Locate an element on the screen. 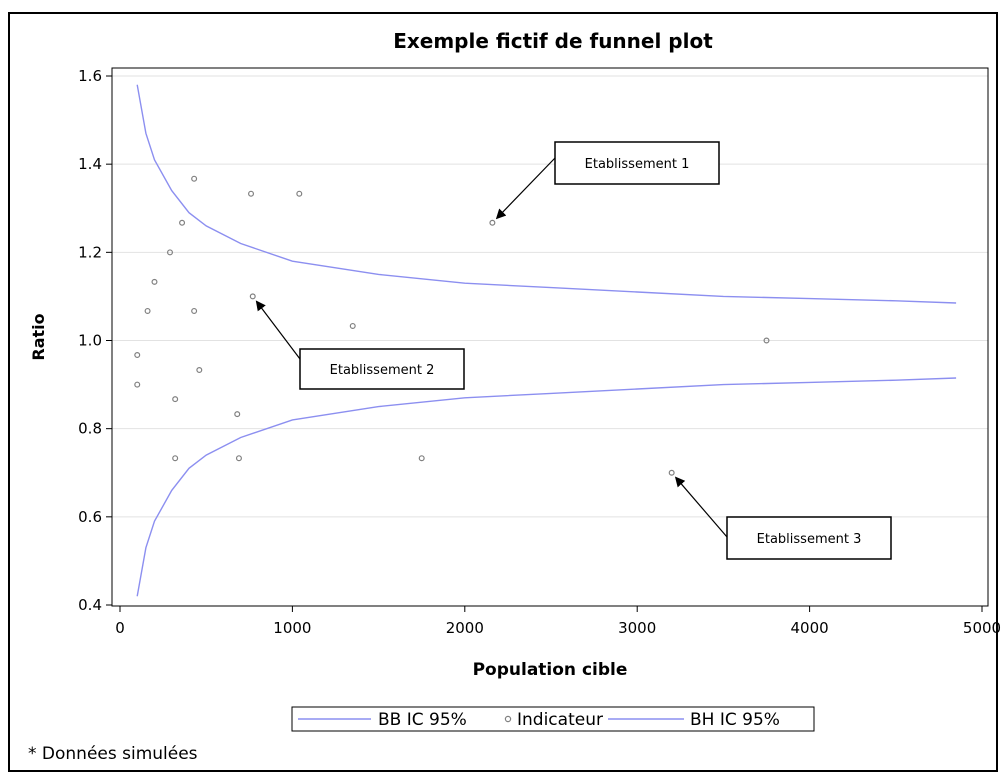  callout-label: Etablissement 2 is located at coordinates (382, 370).